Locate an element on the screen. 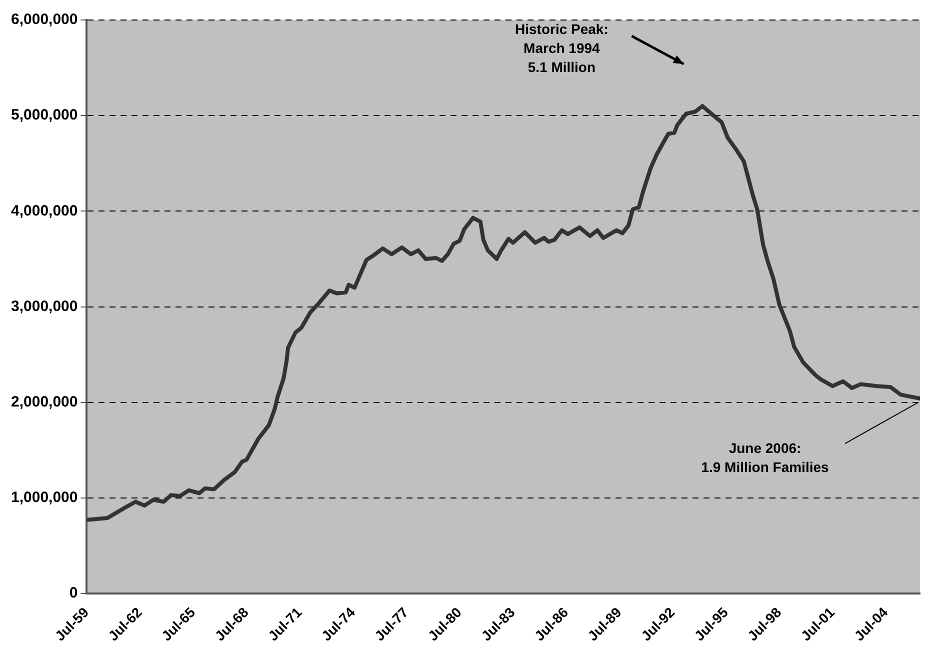  y-tick-label: 5,000,000 is located at coordinates (44, 115).